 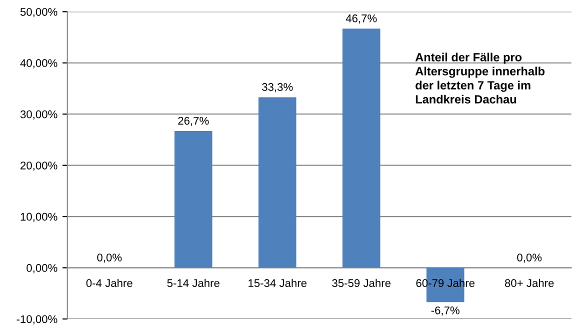 What do you see at coordinates (39, 217) in the screenshot?
I see `y-tick-label: 10,00%` at bounding box center [39, 217].